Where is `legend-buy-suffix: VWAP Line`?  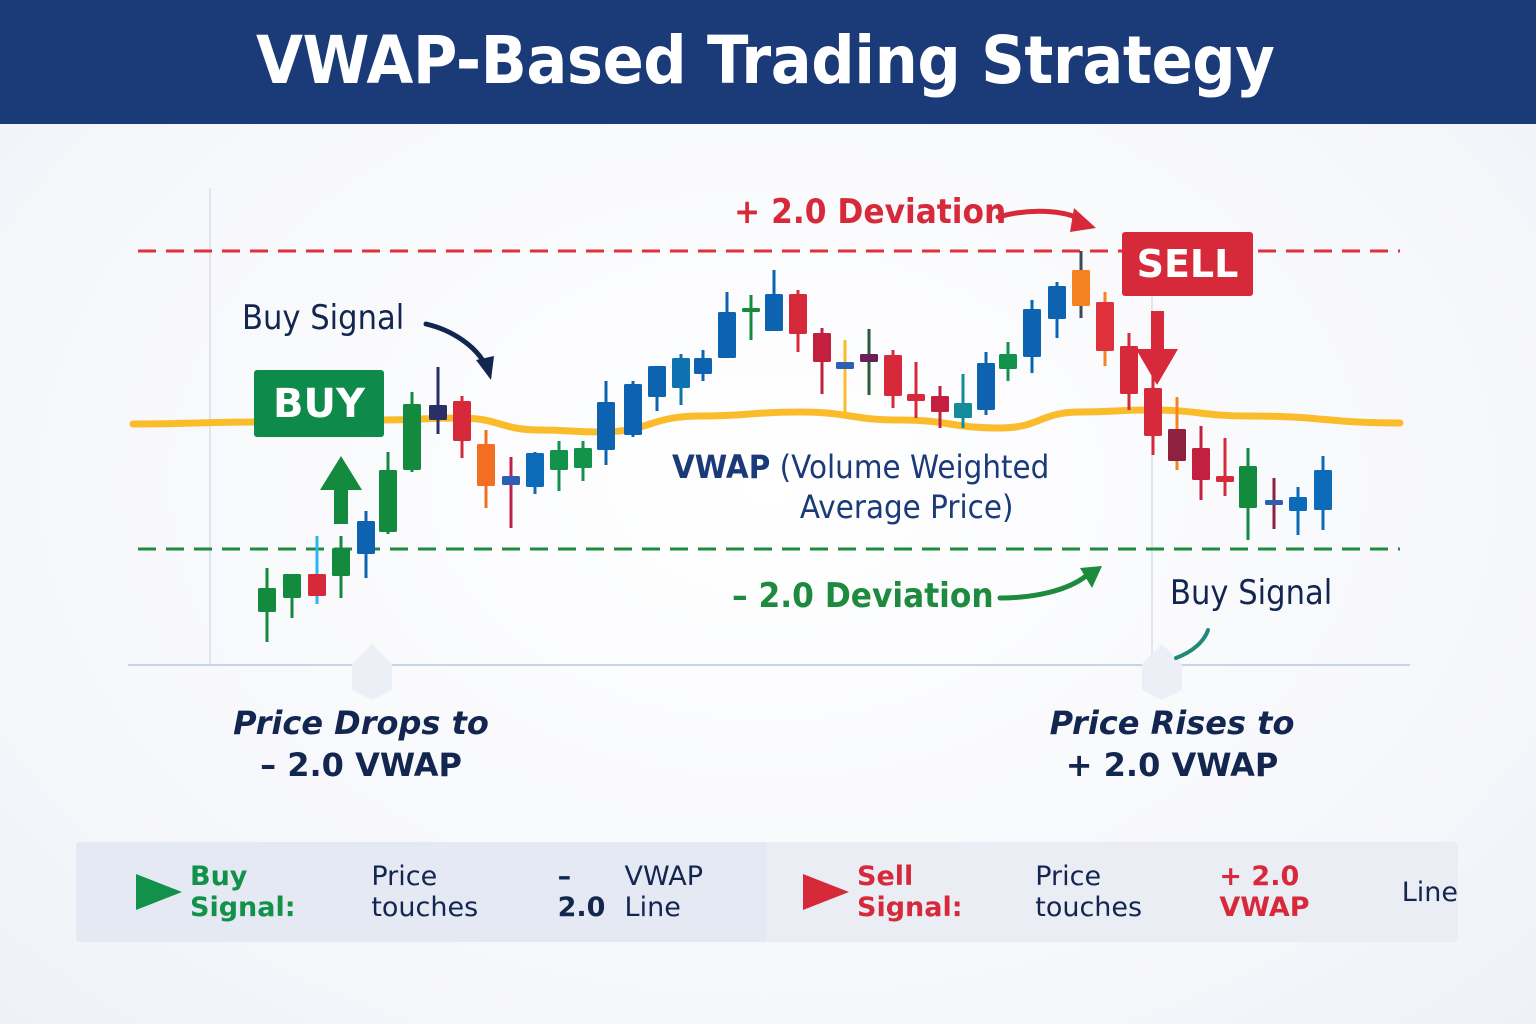 legend-buy-suffix: VWAP Line is located at coordinates (663, 892).